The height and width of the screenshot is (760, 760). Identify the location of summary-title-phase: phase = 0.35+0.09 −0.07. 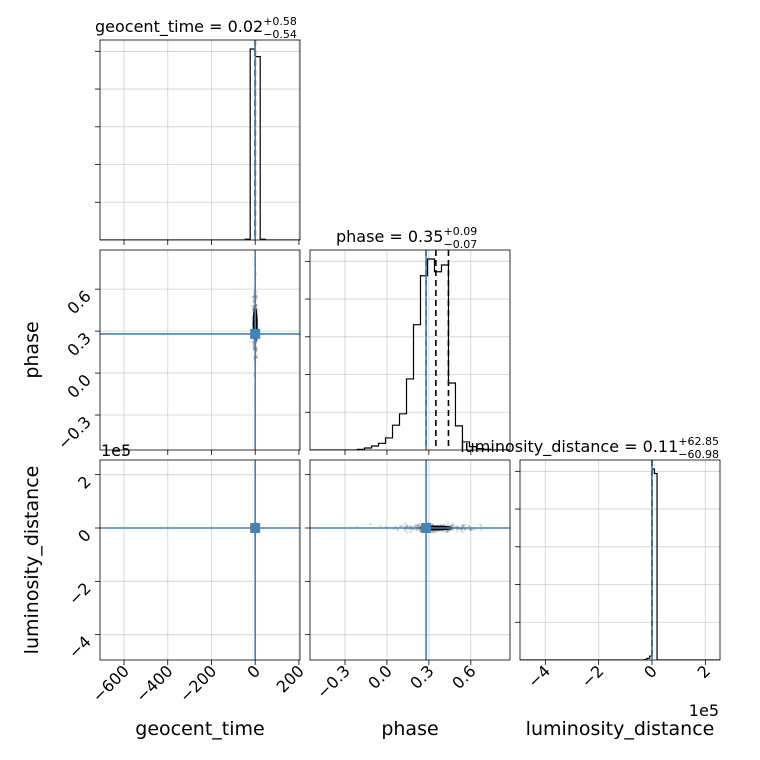
(406, 238).